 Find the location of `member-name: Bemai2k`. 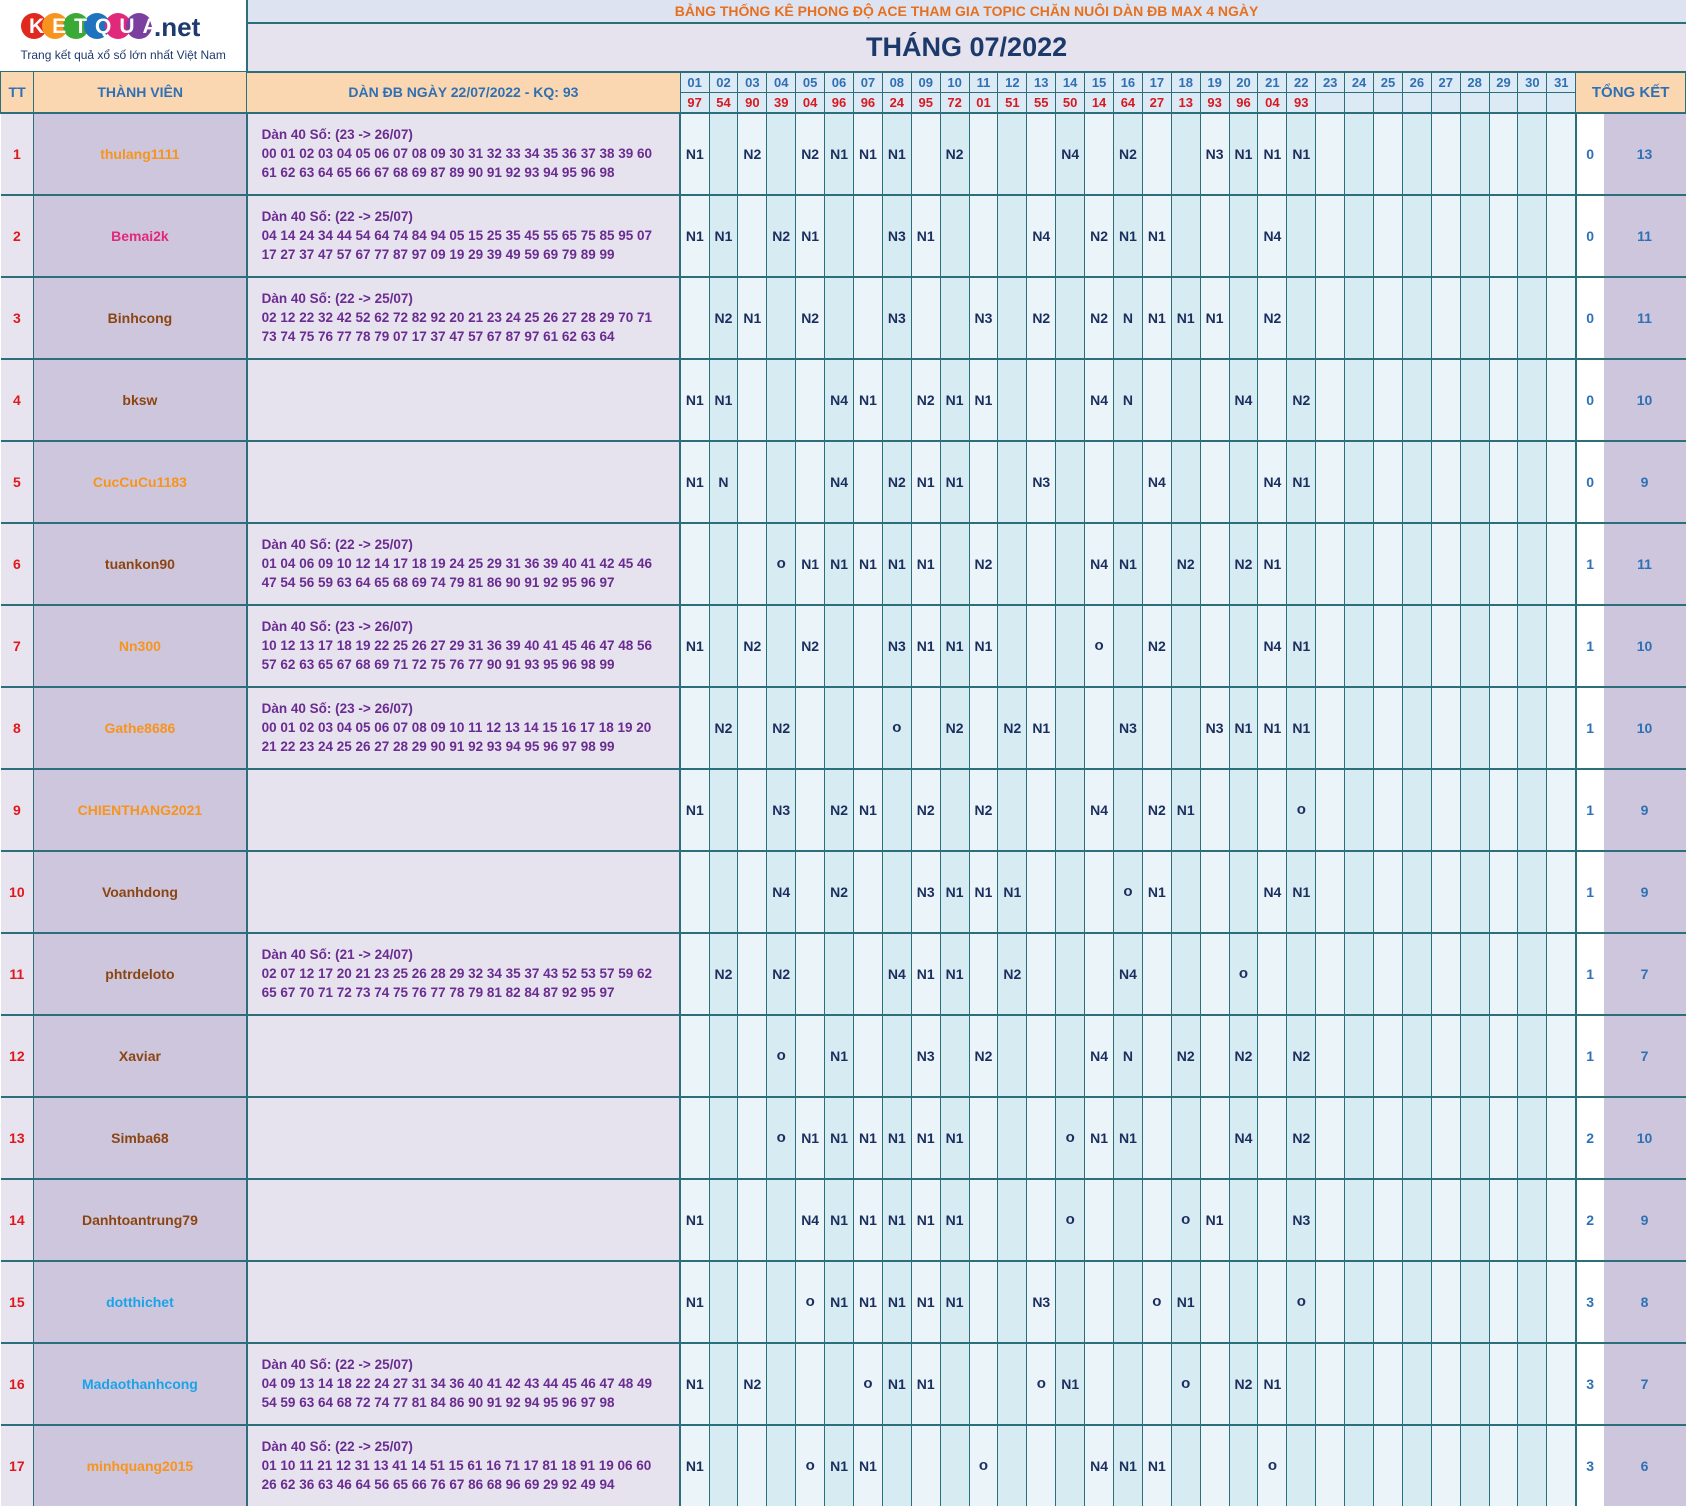

member-name: Bemai2k is located at coordinates (140, 235).